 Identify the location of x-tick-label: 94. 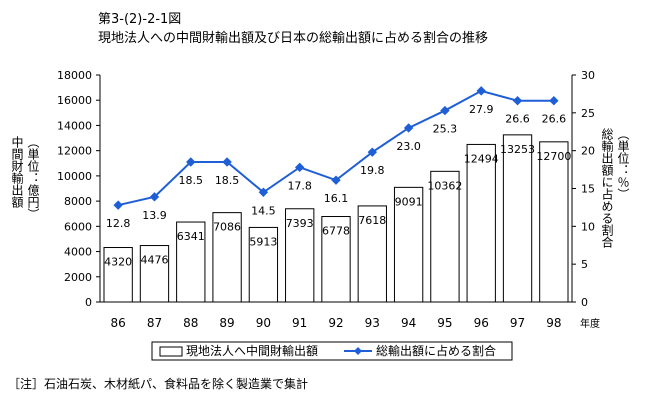
(408, 323).